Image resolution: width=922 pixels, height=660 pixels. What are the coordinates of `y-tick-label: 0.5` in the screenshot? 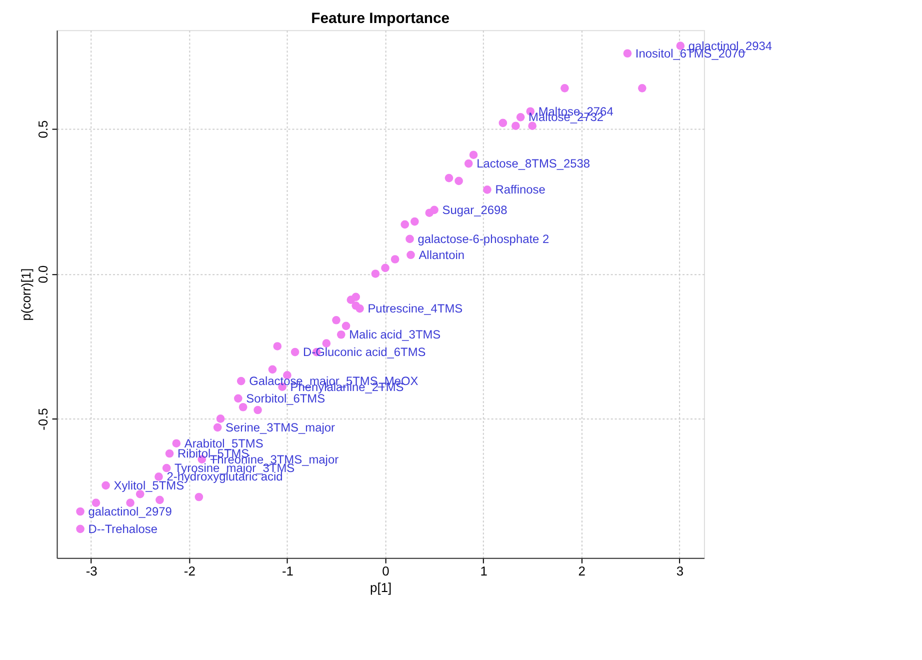 It's located at (42, 129).